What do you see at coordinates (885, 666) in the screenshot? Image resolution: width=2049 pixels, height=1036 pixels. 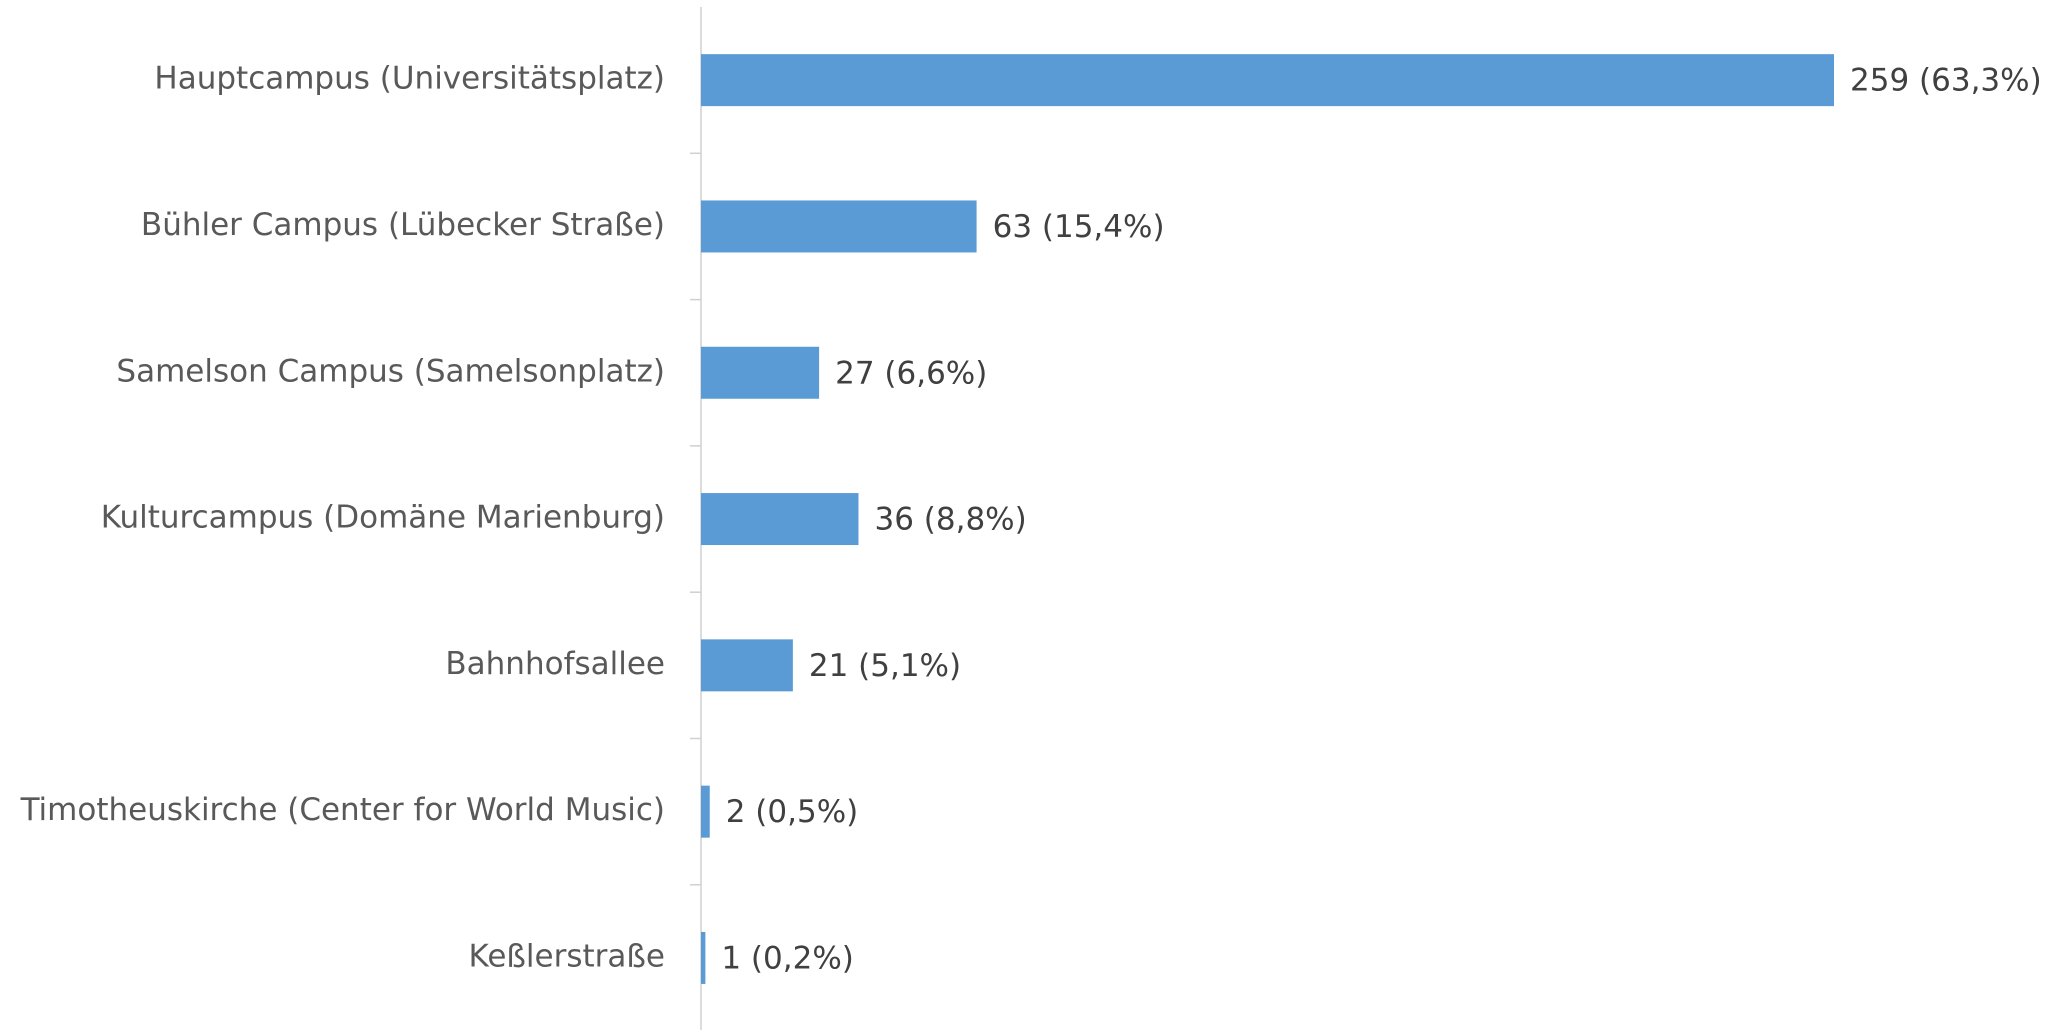 I see `value-label: 21 (5,1%)` at bounding box center [885, 666].